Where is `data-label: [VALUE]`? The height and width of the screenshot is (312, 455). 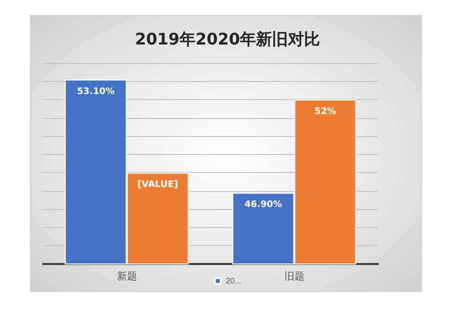 data-label: [VALUE] is located at coordinates (158, 185).